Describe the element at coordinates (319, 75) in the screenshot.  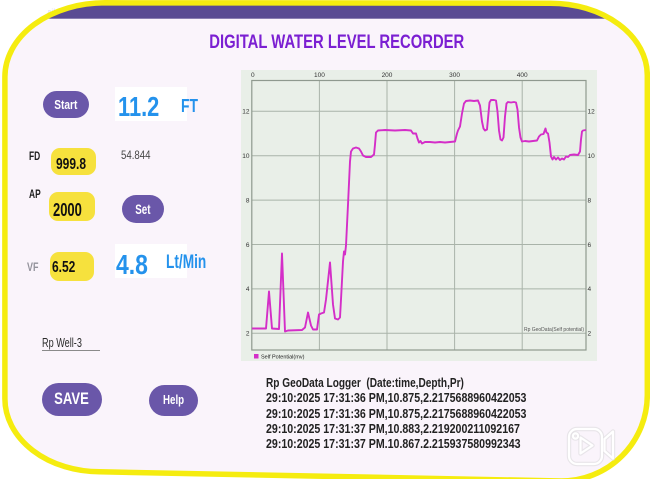
I see `svg-text: 100` at that location.